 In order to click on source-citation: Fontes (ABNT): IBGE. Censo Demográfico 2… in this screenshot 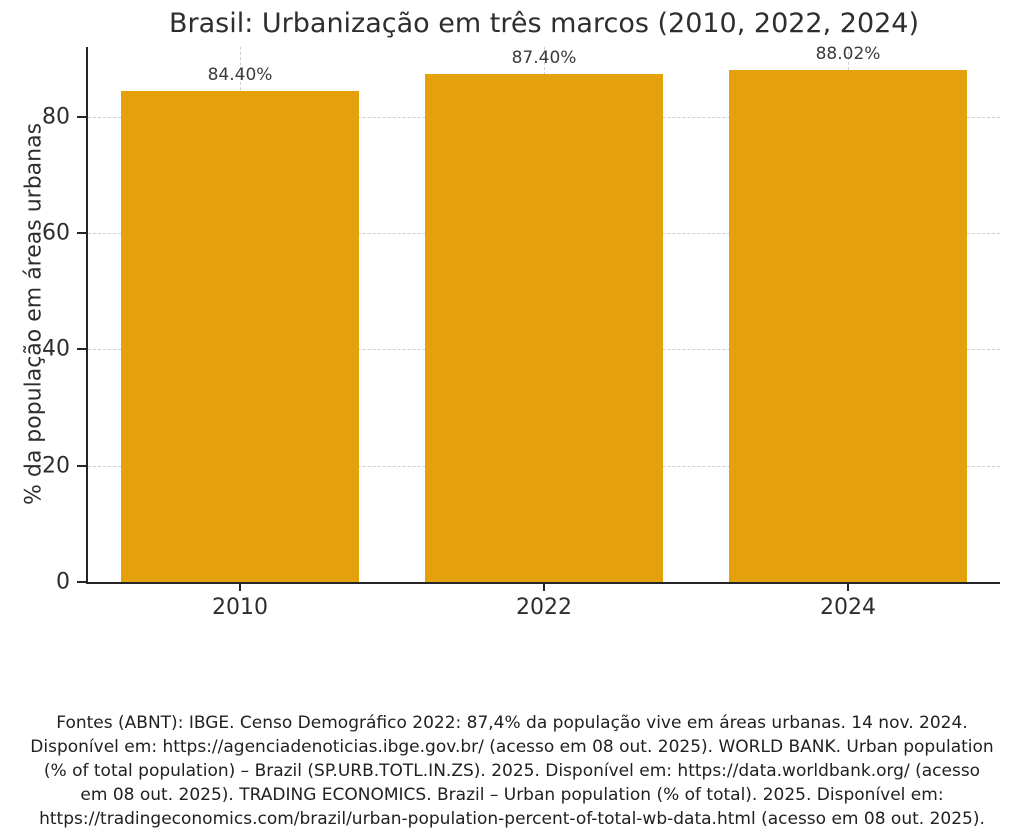, I will do `click(512, 771)`.